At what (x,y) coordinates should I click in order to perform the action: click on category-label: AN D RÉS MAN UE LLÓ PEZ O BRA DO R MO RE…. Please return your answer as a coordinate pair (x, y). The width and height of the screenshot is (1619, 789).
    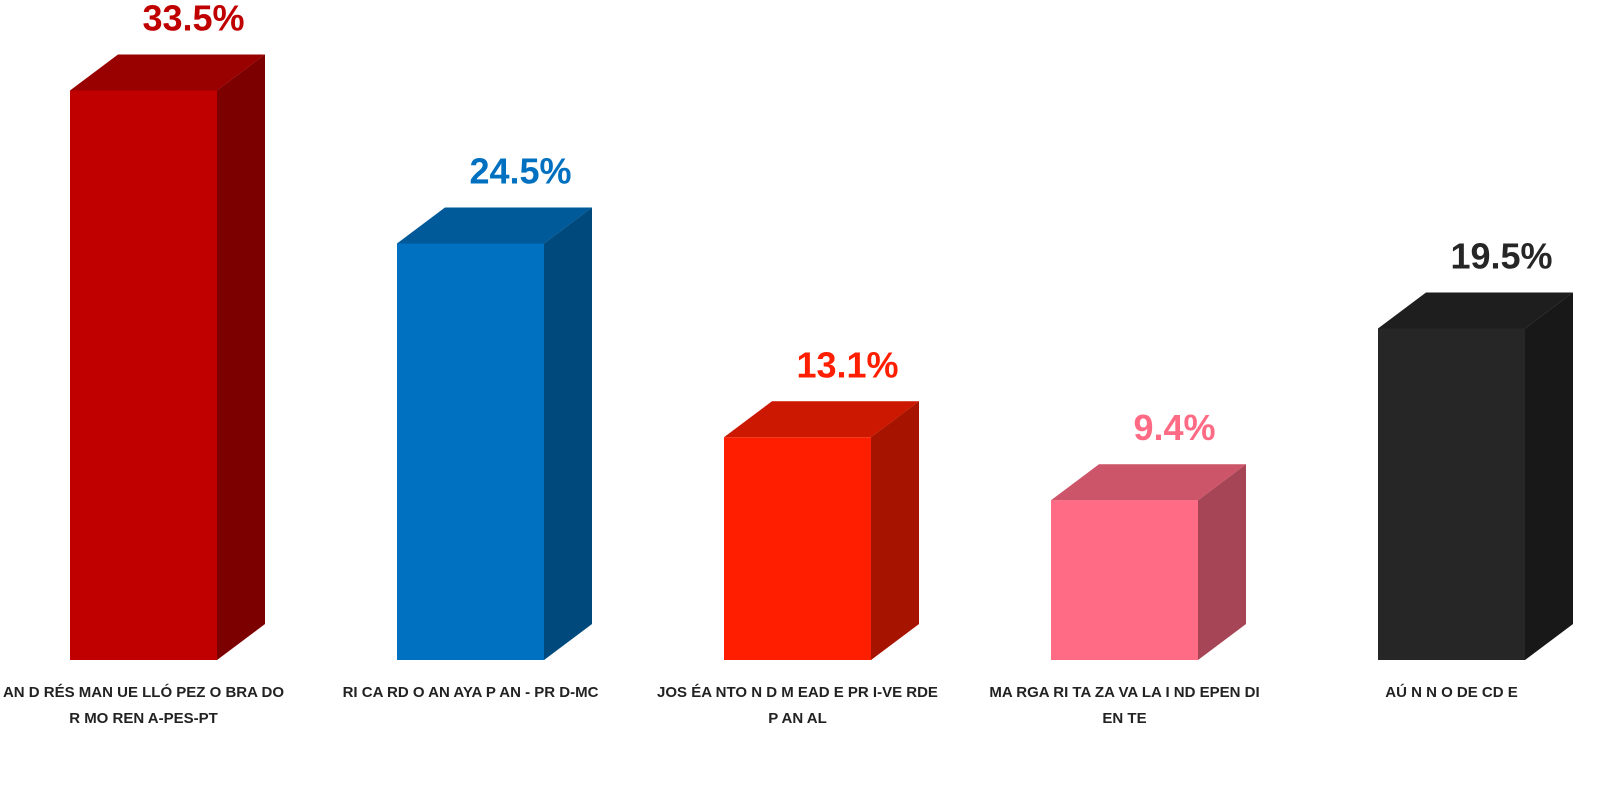
    Looking at the image, I should click on (143, 705).